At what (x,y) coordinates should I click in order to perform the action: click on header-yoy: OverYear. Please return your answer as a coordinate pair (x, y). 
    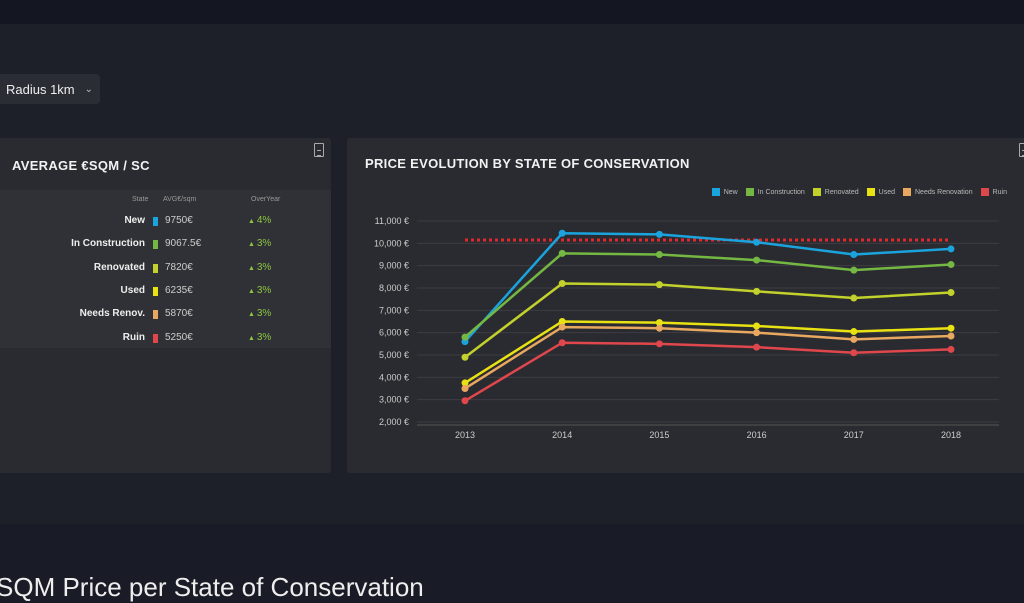
    Looking at the image, I should click on (266, 199).